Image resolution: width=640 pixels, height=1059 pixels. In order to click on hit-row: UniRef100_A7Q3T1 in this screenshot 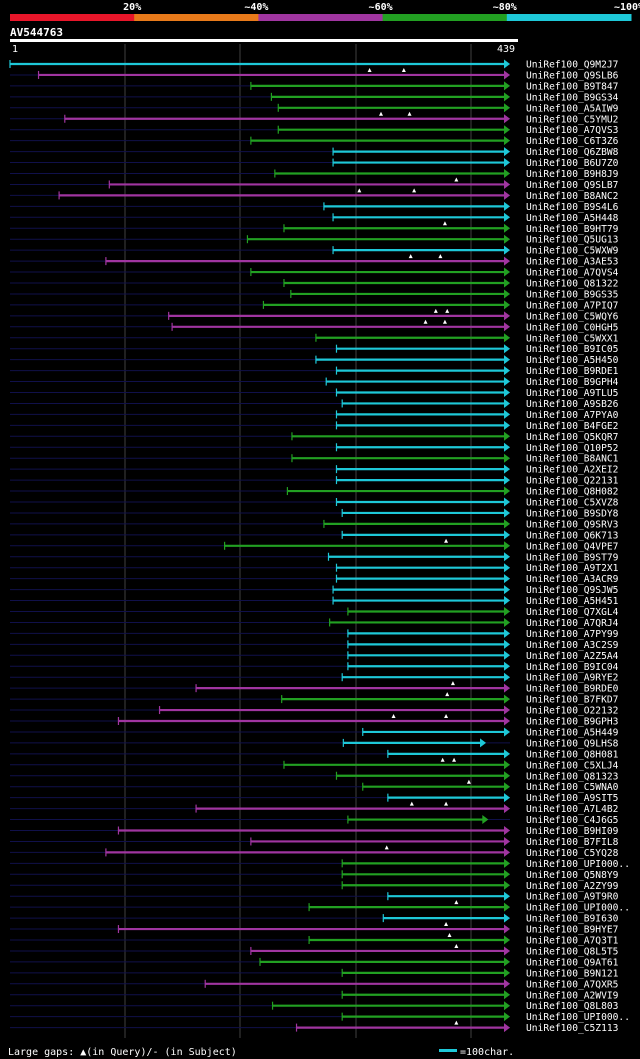, I will do `click(314, 940)`.